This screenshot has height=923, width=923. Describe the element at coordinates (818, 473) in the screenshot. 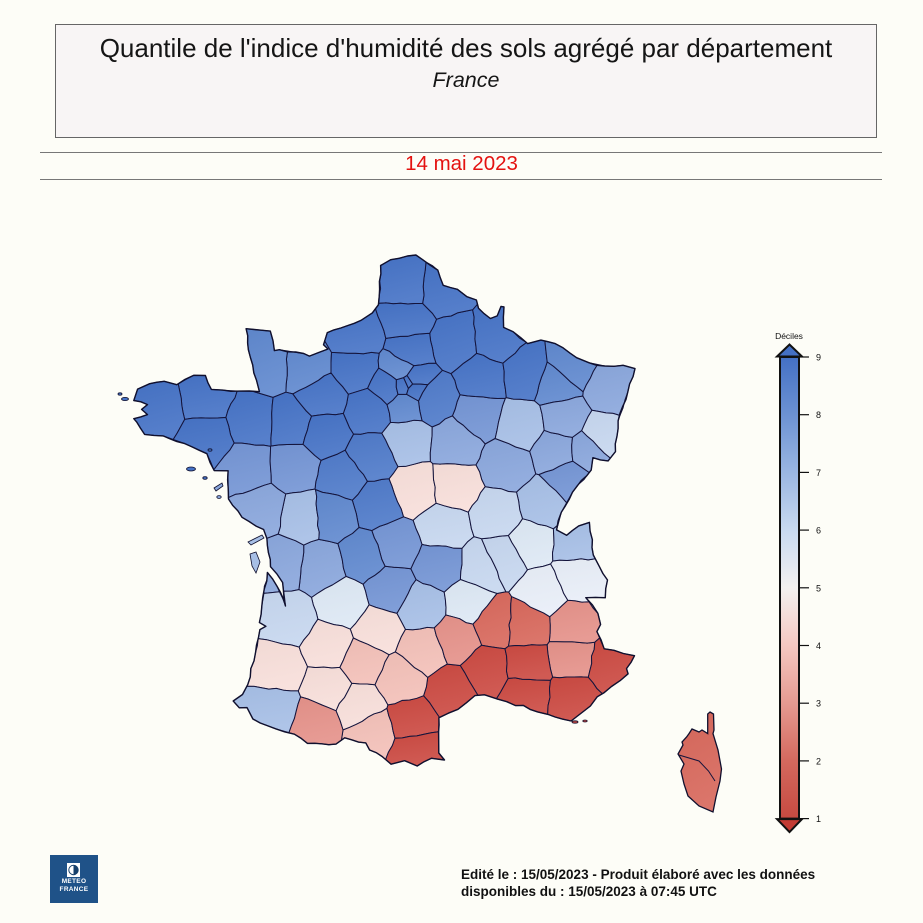

I see `svg-text: 7` at that location.